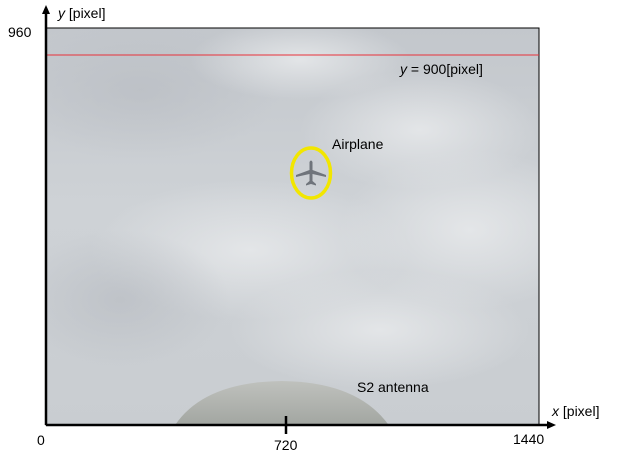 Image resolution: width=623 pixels, height=456 pixels. I want to click on antenna-label: S2 antenna, so click(393, 387).